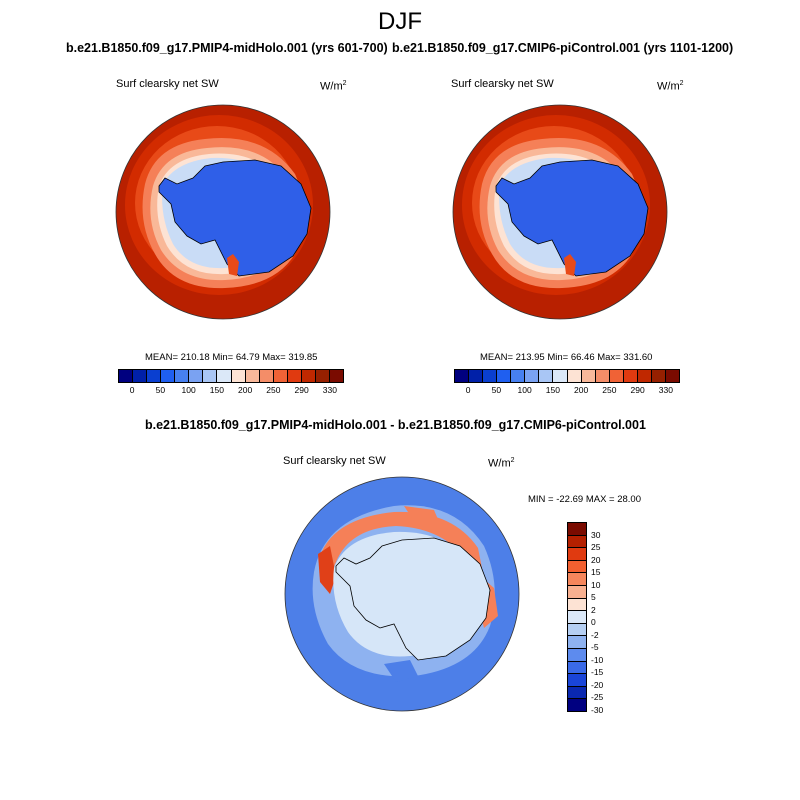 Image resolution: width=800 pixels, height=800 pixels. I want to click on colorbar-tick-label: 2, so click(593, 609).